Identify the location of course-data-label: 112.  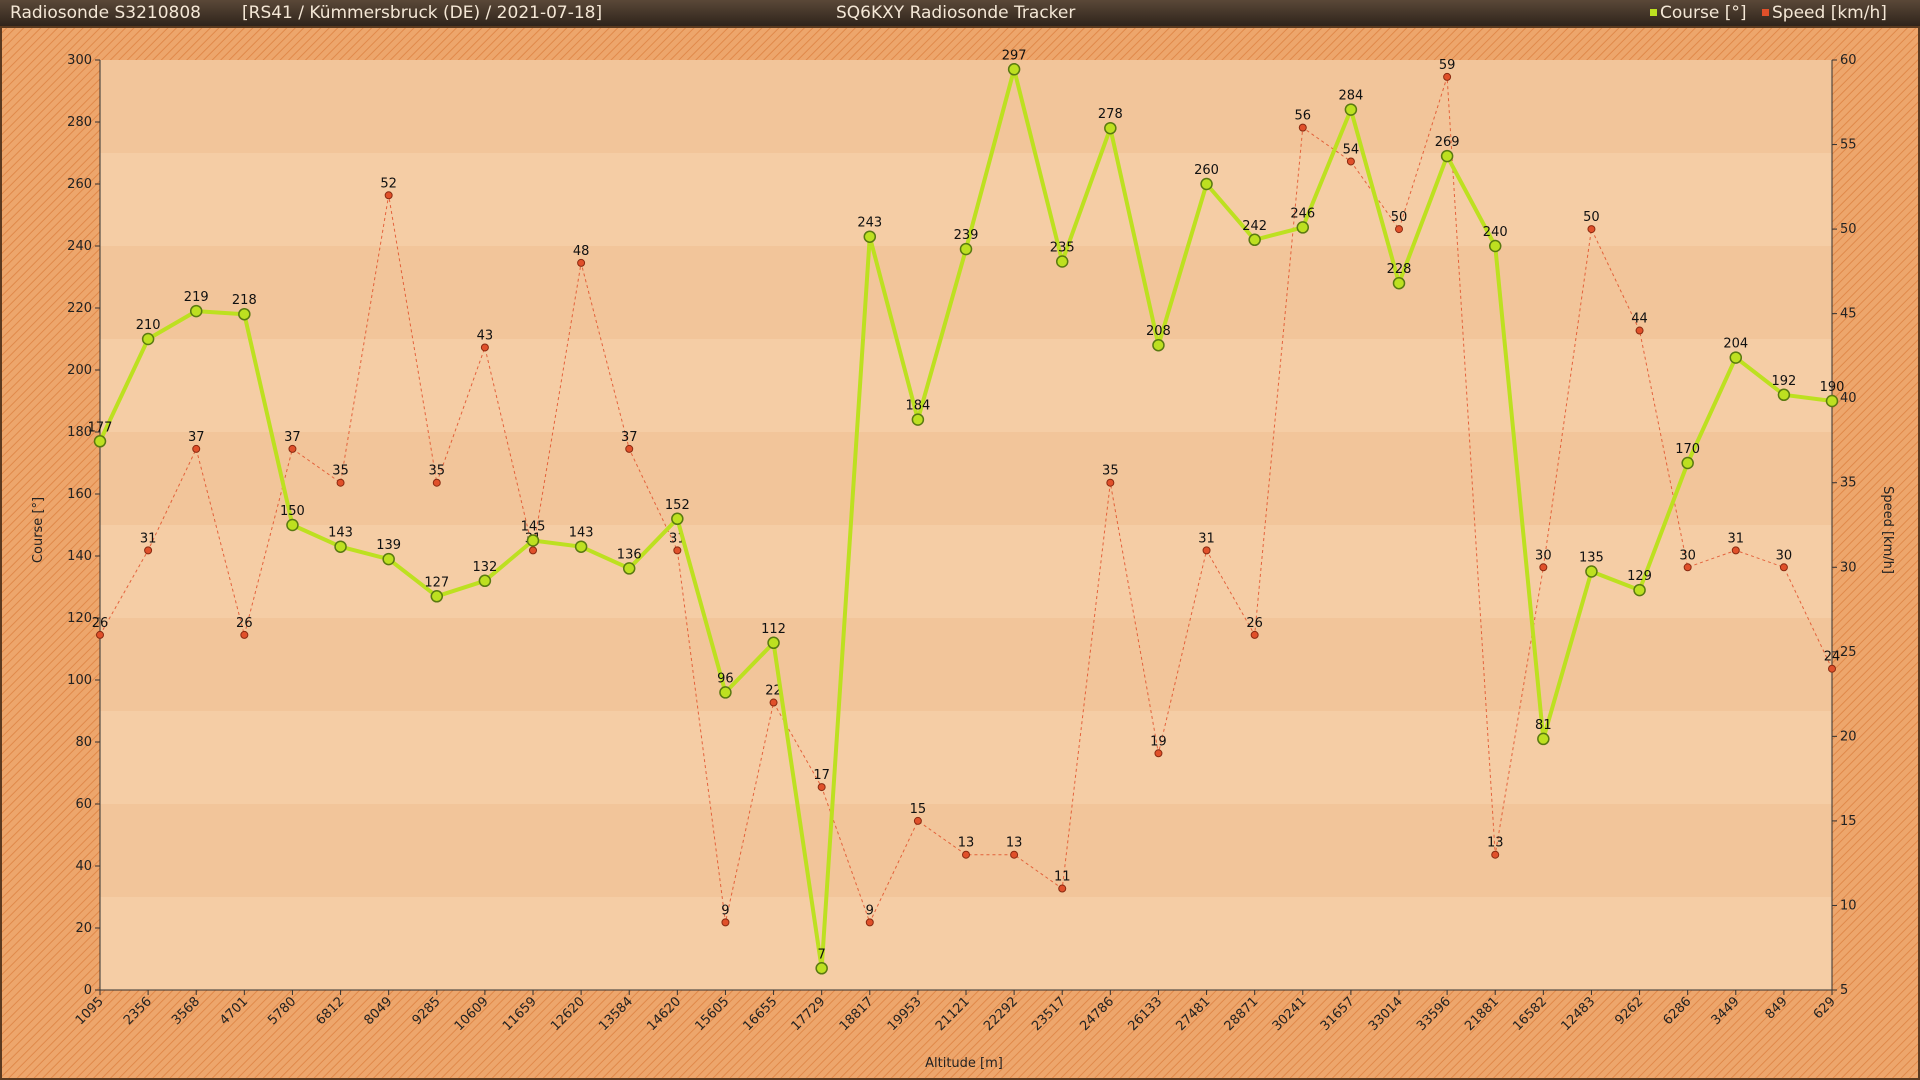
(773, 629).